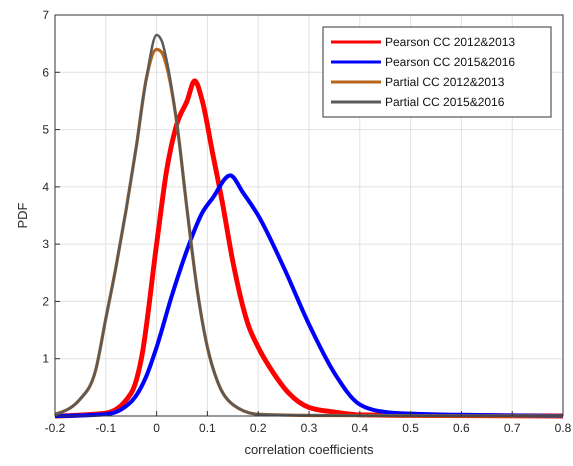 Image resolution: width=573 pixels, height=466 pixels. Describe the element at coordinates (46, 15) in the screenshot. I see `y-tick-label: 7` at that location.